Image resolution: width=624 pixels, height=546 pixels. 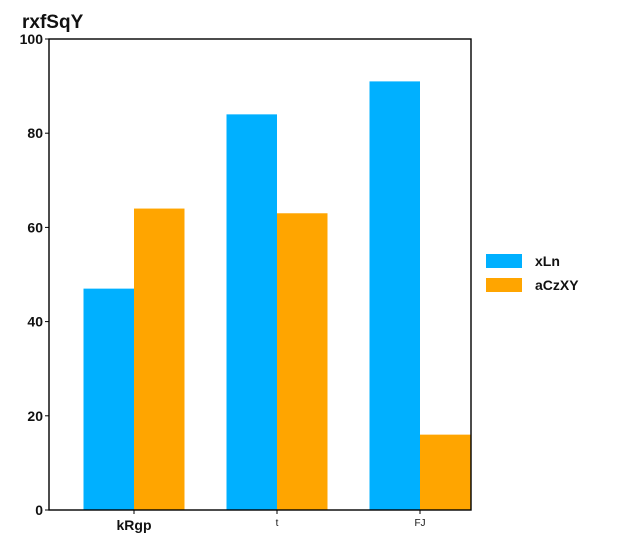 I want to click on x-tick-label: t, so click(x=277, y=523).